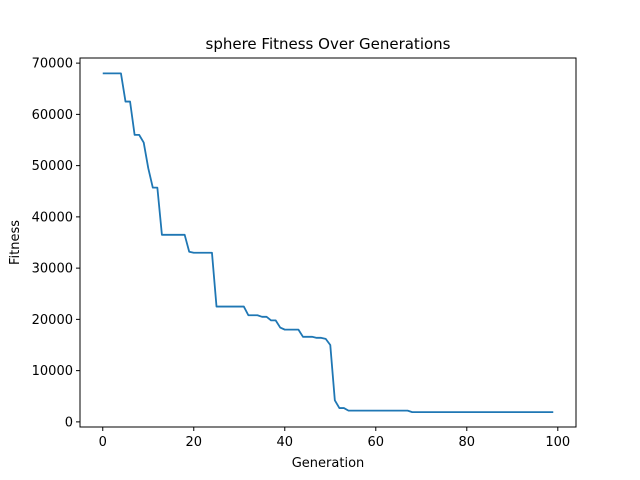  What do you see at coordinates (328, 463) in the screenshot?
I see `x-axis-label: Generation` at bounding box center [328, 463].